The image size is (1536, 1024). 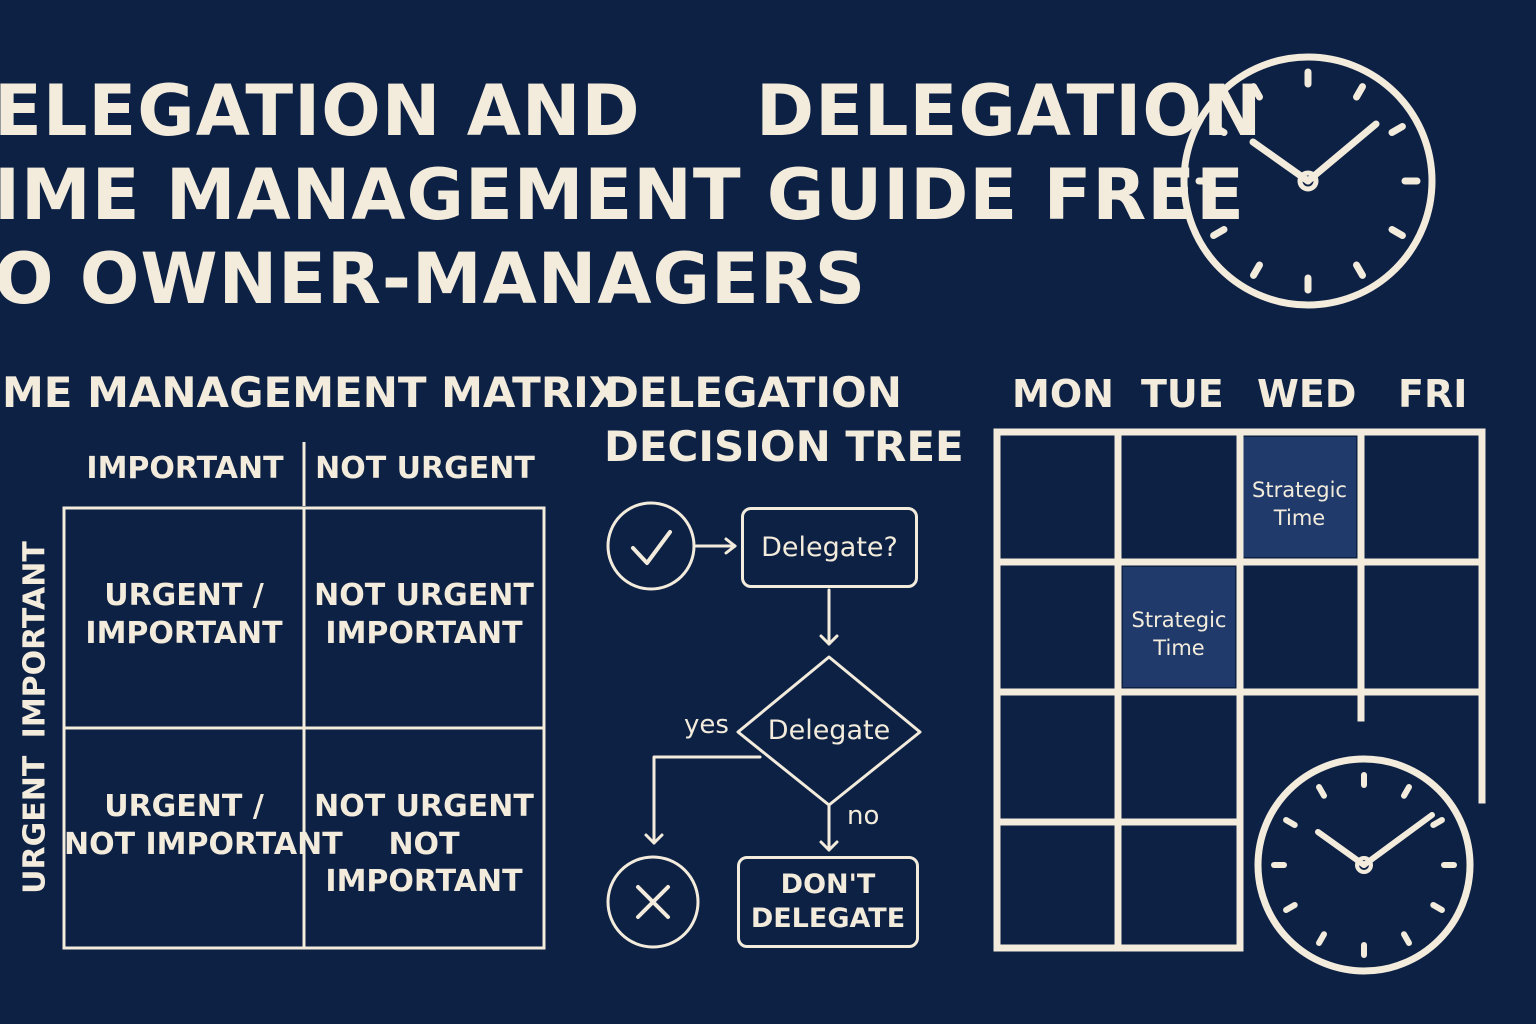 I want to click on x-circle-icon, so click(x=653, y=902).